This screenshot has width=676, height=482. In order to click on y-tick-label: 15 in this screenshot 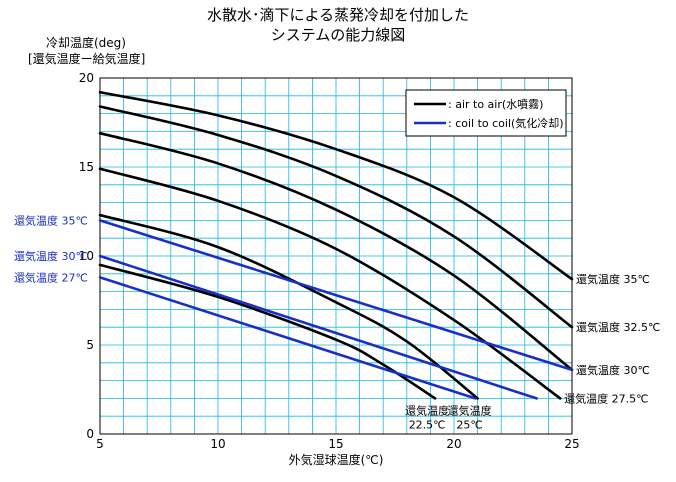, I will do `click(86, 167)`.